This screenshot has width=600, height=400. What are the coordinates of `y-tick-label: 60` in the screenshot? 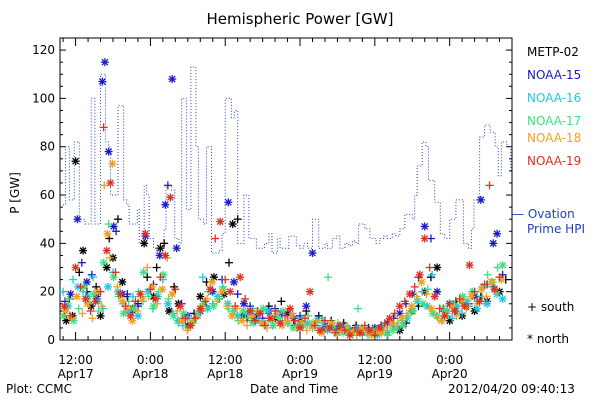 It's located at (47, 195).